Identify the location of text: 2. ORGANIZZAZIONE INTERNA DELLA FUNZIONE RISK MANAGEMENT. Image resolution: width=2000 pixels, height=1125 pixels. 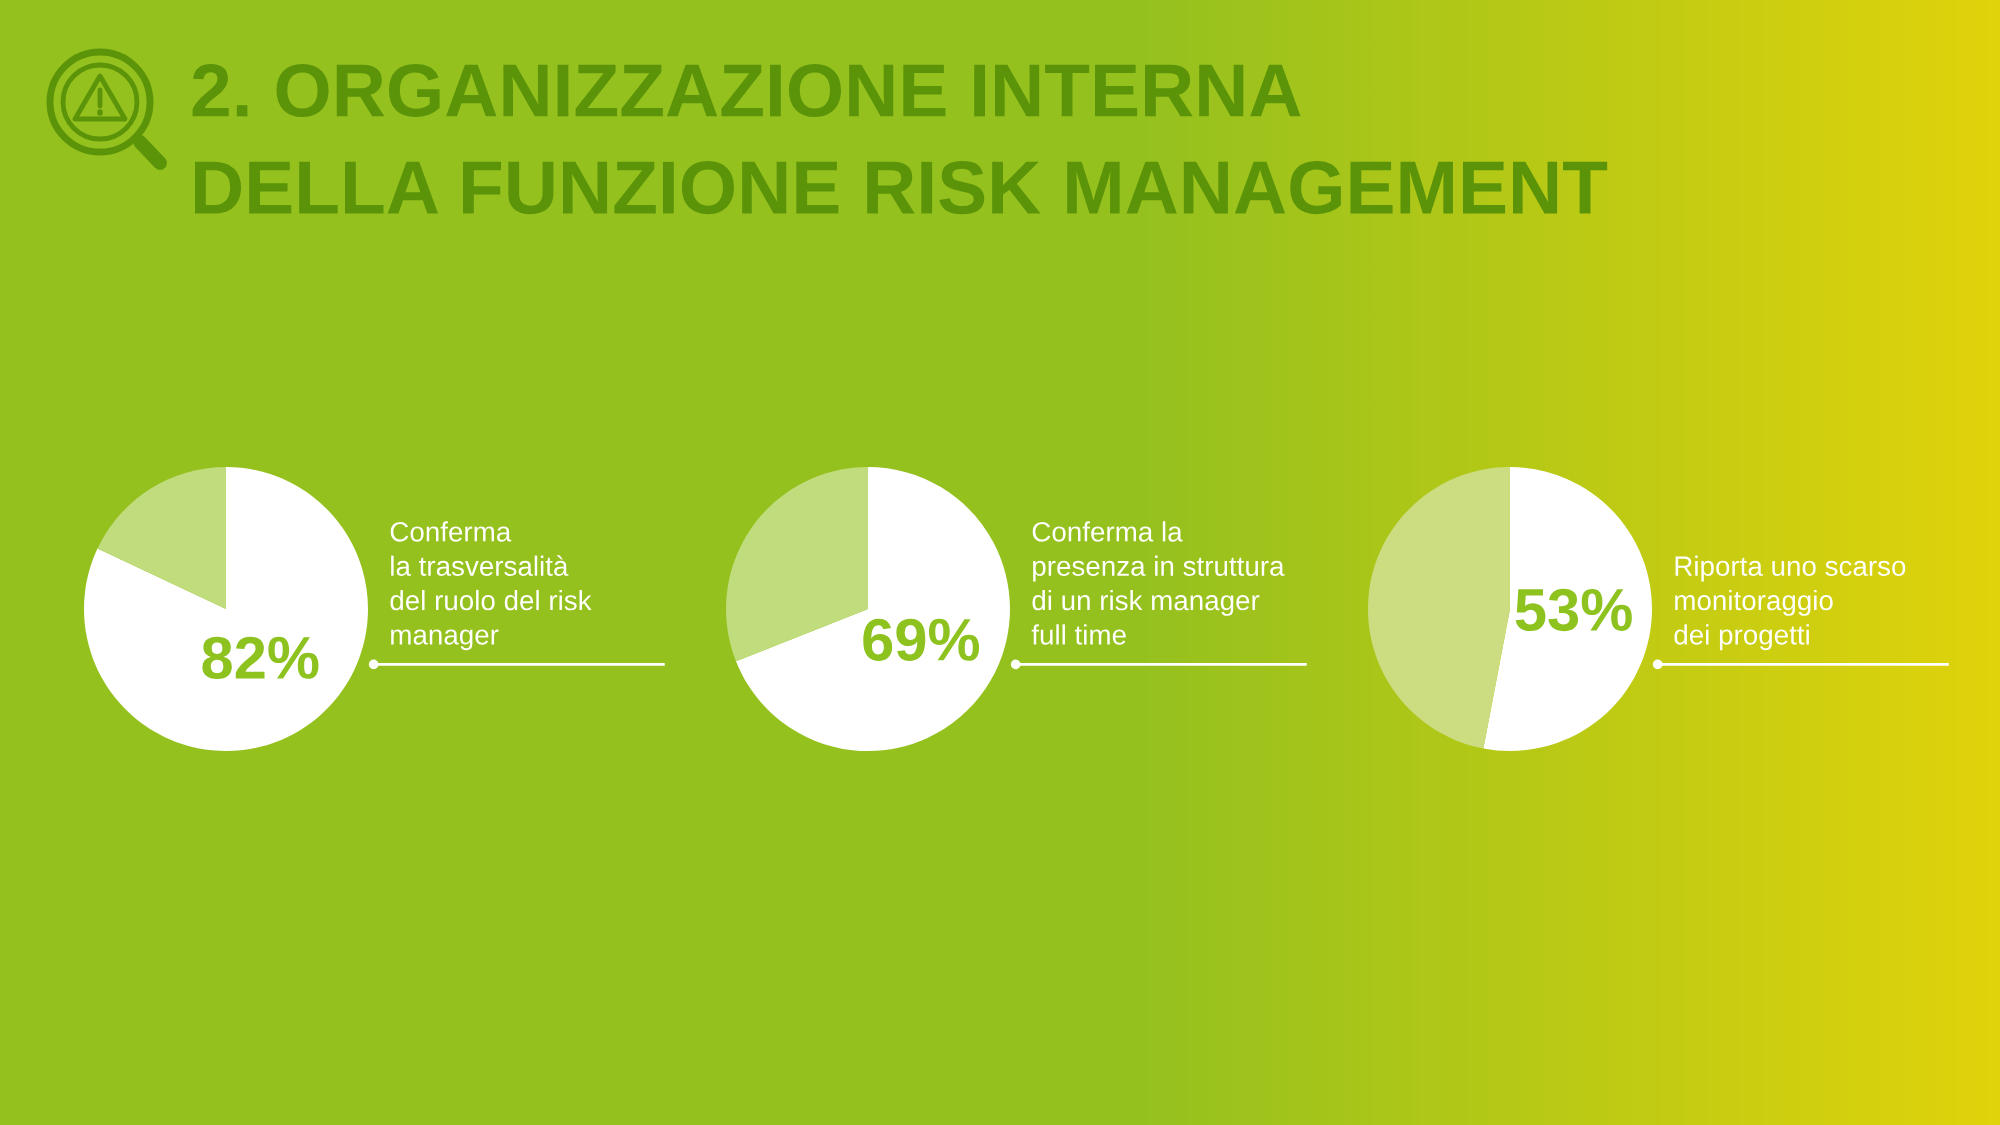
(900, 139).